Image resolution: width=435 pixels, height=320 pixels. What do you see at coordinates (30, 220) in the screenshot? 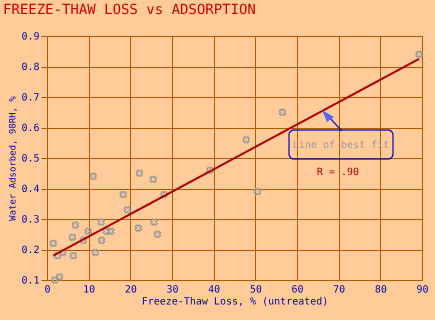
I see `y-tick-label: 0.3` at bounding box center [30, 220].